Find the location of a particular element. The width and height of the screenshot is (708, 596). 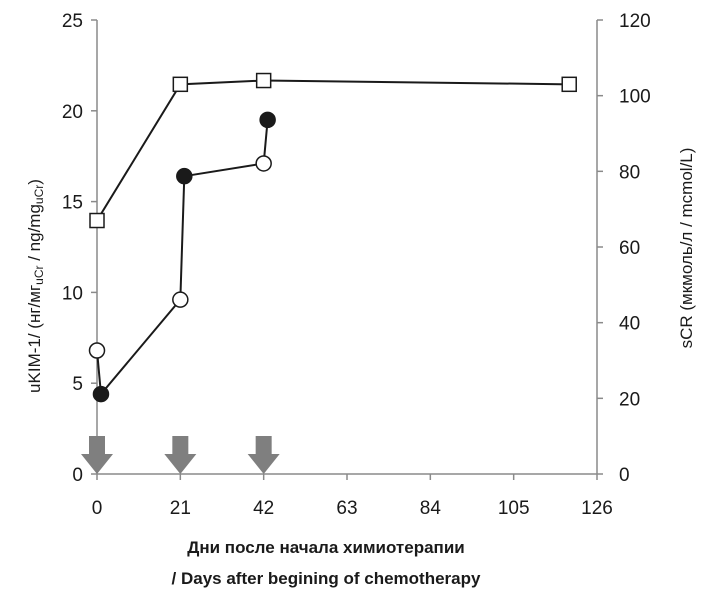

x-tick-label: 126 is located at coordinates (597, 508).